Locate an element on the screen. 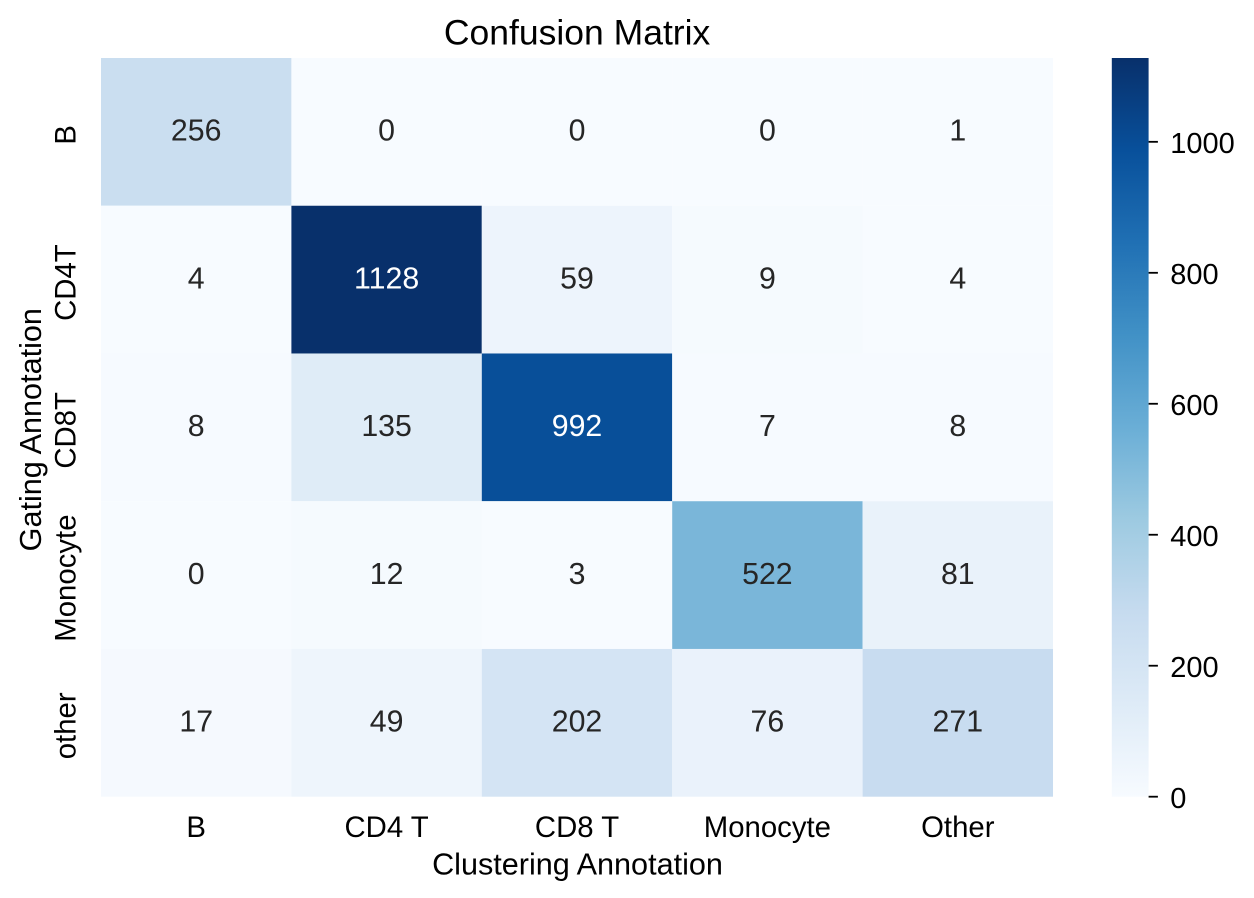  svg-text: 600 is located at coordinates (1194, 406).